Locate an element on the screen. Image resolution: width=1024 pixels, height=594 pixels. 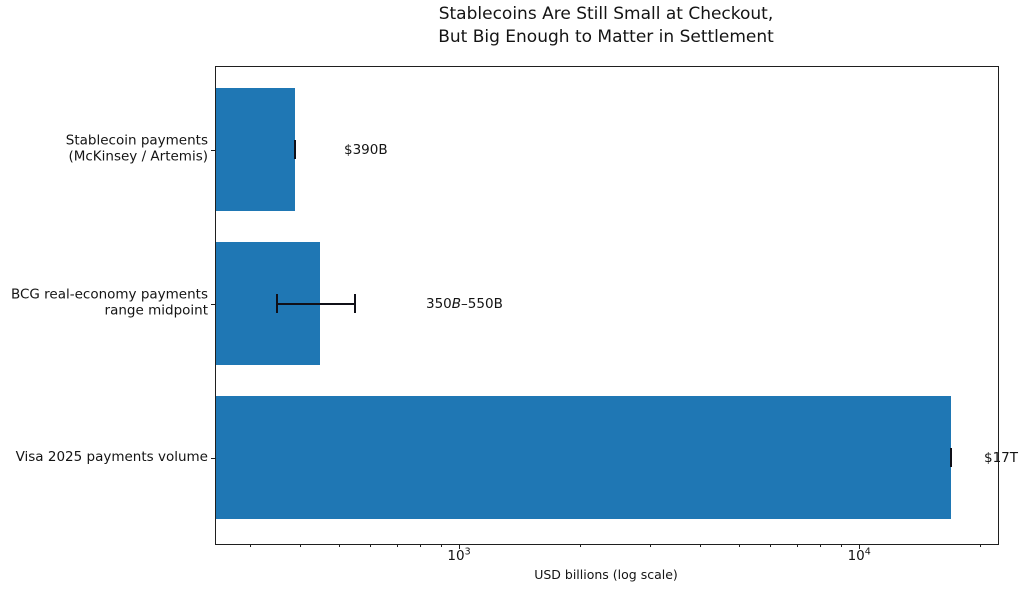
x-tick-label-10e3: 10³ is located at coordinates (459, 555).